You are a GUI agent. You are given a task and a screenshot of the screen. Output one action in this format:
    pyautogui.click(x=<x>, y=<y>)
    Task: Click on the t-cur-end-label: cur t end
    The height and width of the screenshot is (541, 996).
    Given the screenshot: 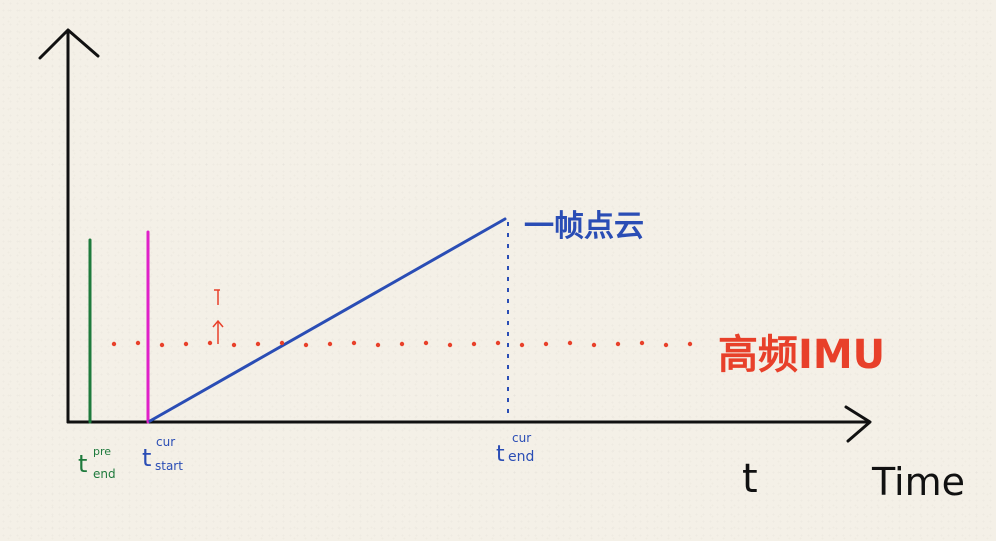 What is the action you would take?
    pyautogui.click(x=515, y=449)
    